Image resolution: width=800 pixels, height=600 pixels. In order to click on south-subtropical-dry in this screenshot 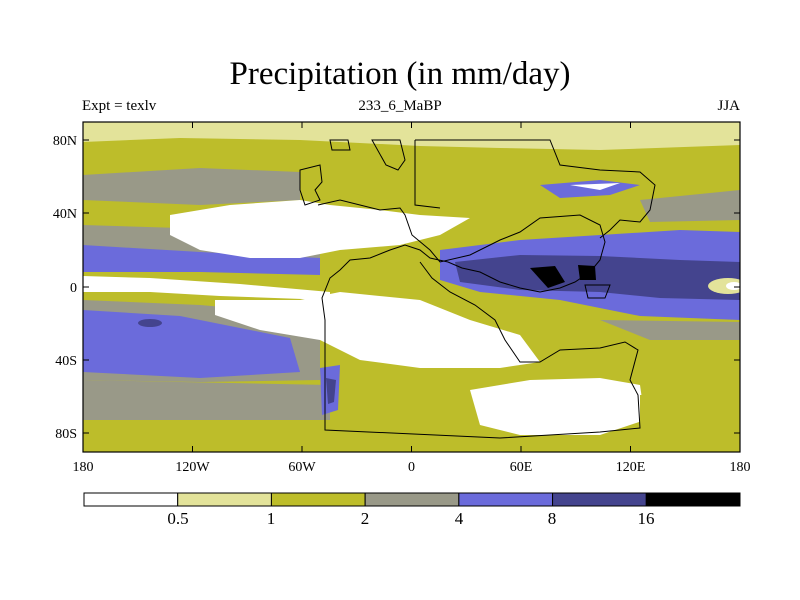, I will do `click(377, 330)`.